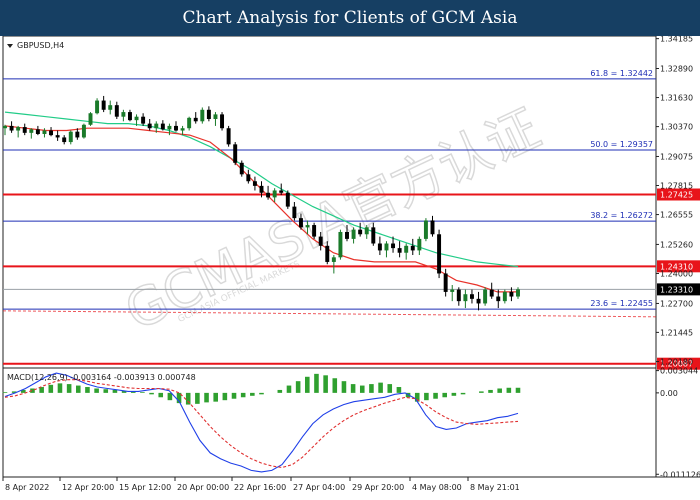  What do you see at coordinates (329, 314) in the screenshot?
I see `trend-dashed-line` at bounding box center [329, 314].